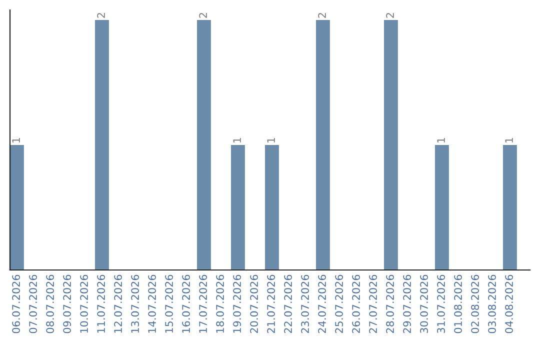  Describe the element at coordinates (67, 304) in the screenshot. I see `x-tick-label: 09.07.2026` at that location.